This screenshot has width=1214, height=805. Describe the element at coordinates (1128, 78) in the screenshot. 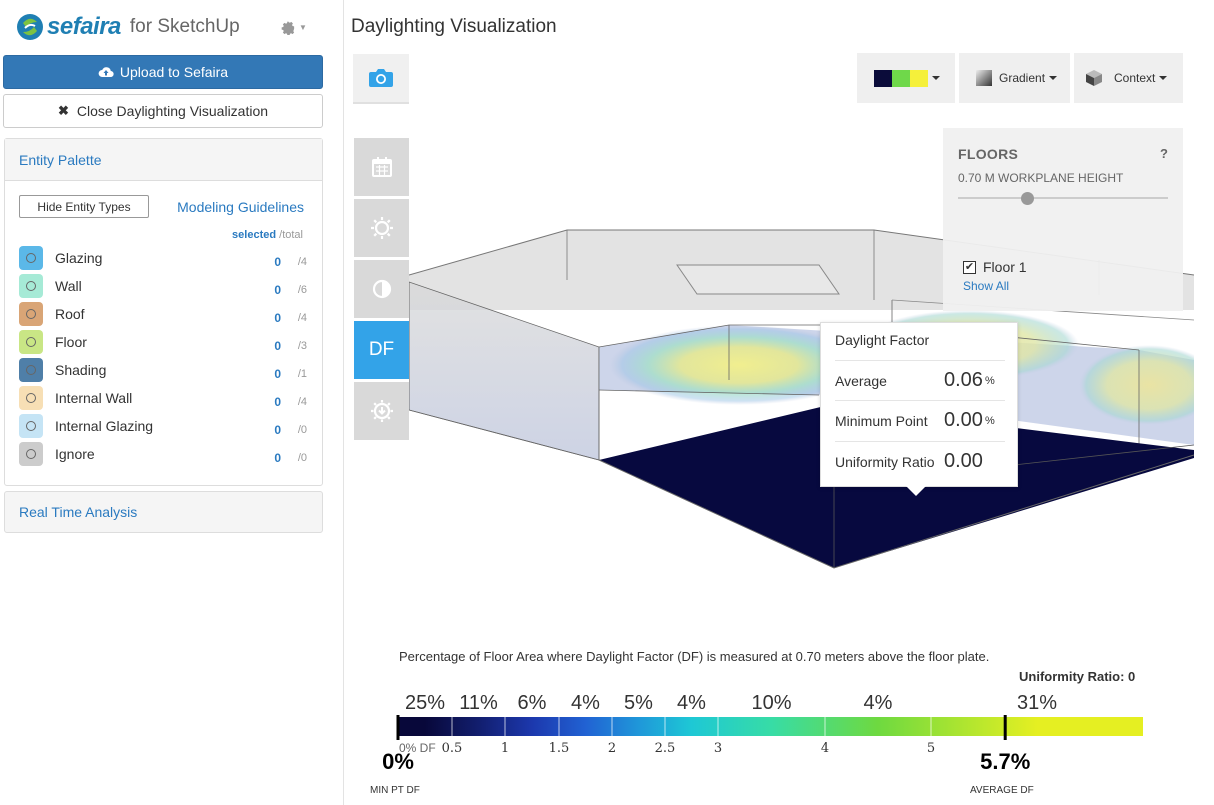

I see `context-dropdown: Context` at that location.